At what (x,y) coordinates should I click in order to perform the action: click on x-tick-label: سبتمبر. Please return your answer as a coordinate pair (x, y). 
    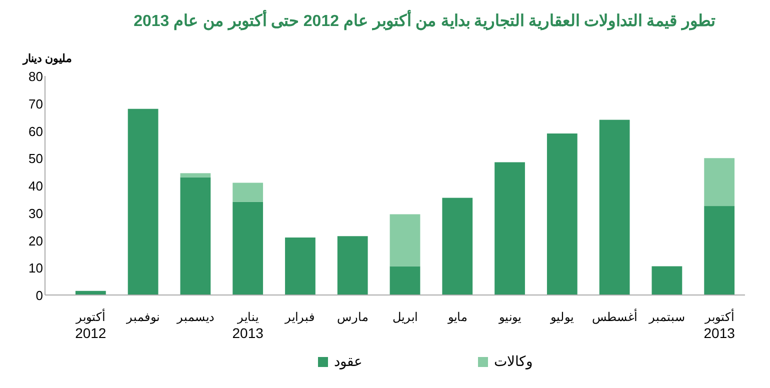
    Looking at the image, I should click on (666, 317).